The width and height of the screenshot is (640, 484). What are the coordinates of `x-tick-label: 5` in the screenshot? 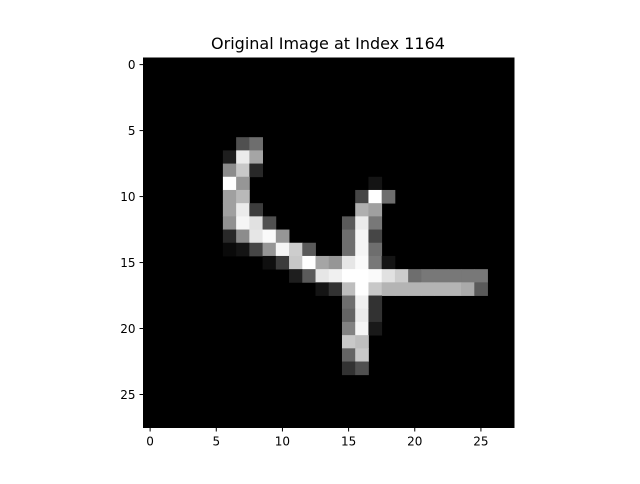 It's located at (216, 442).